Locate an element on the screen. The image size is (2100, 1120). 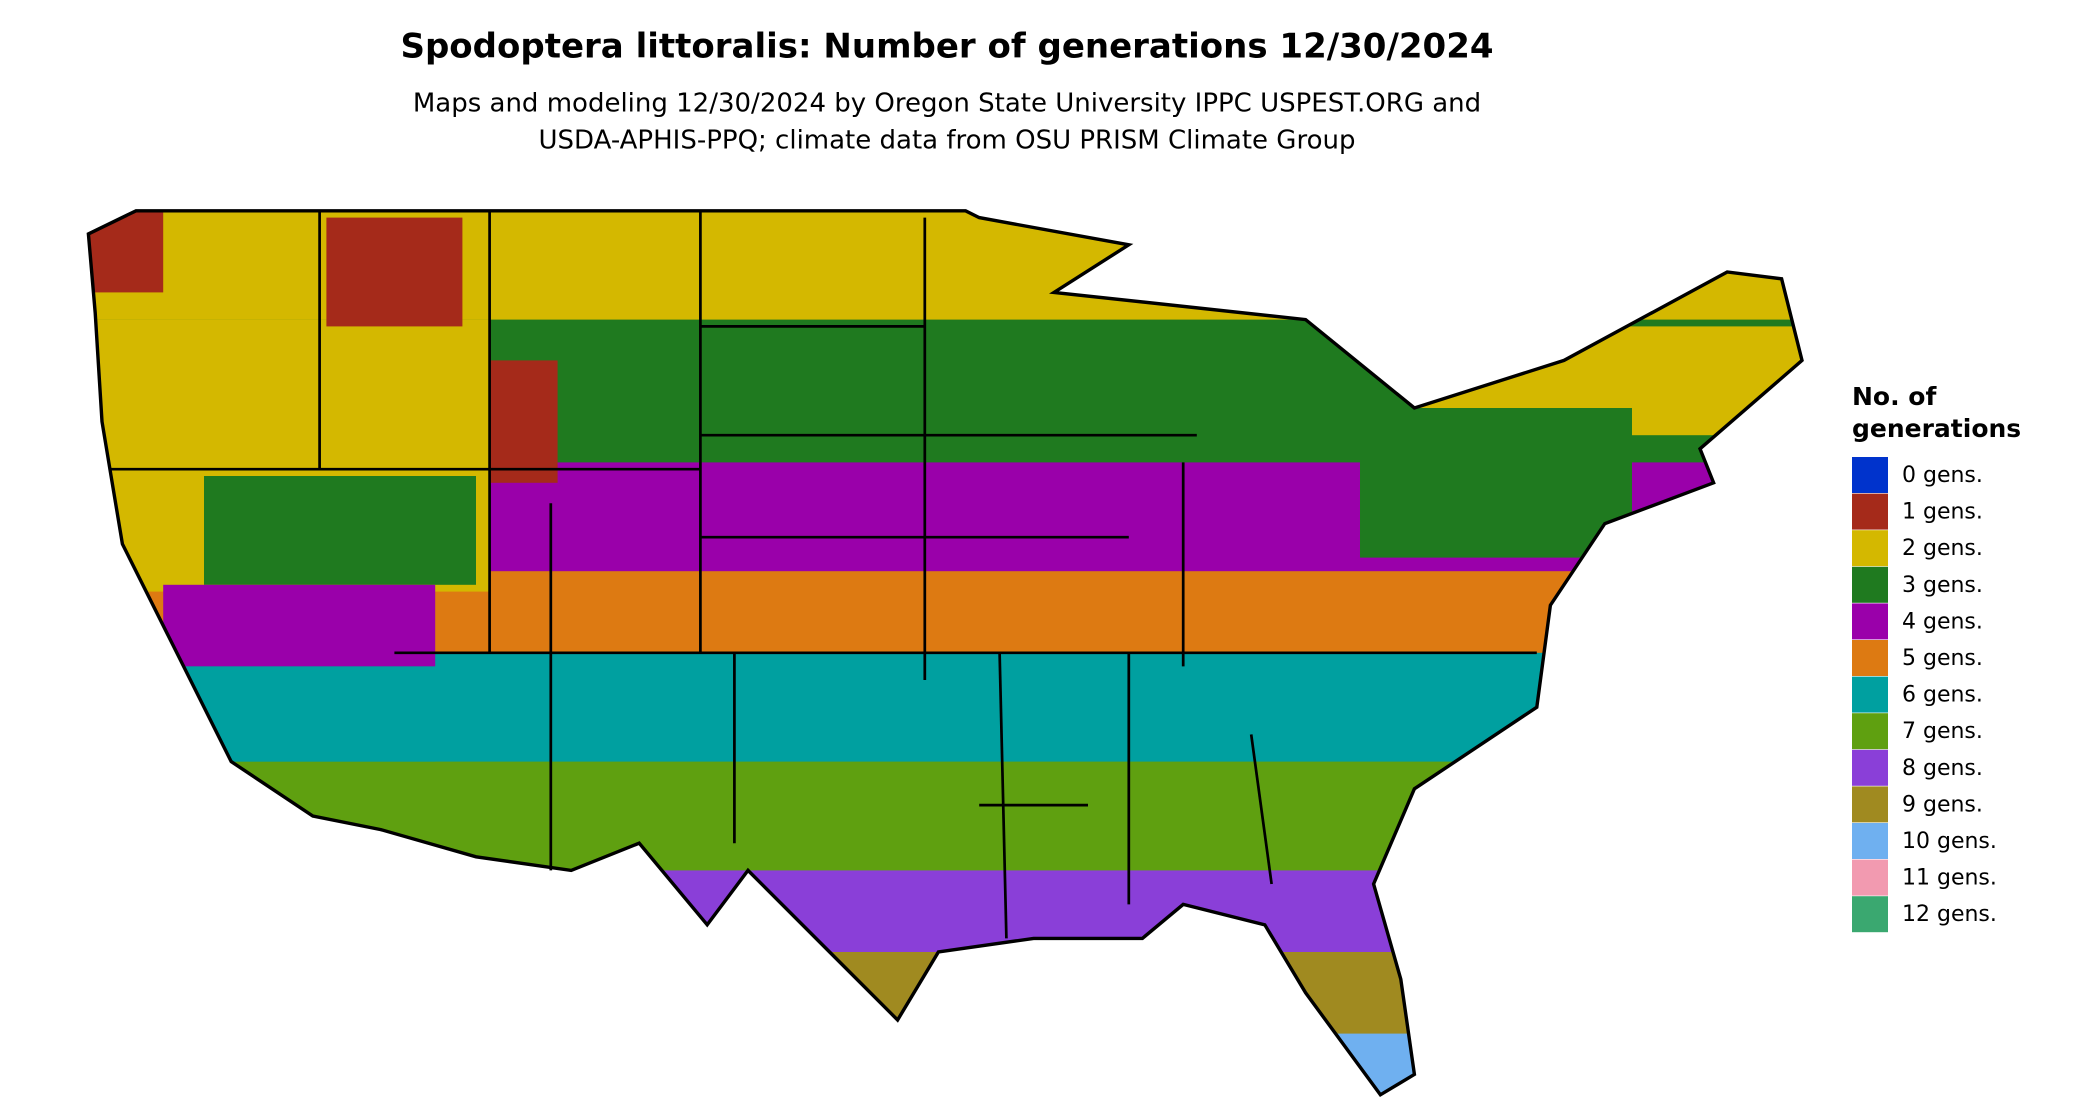
legend-title: generations is located at coordinates (1936, 428).